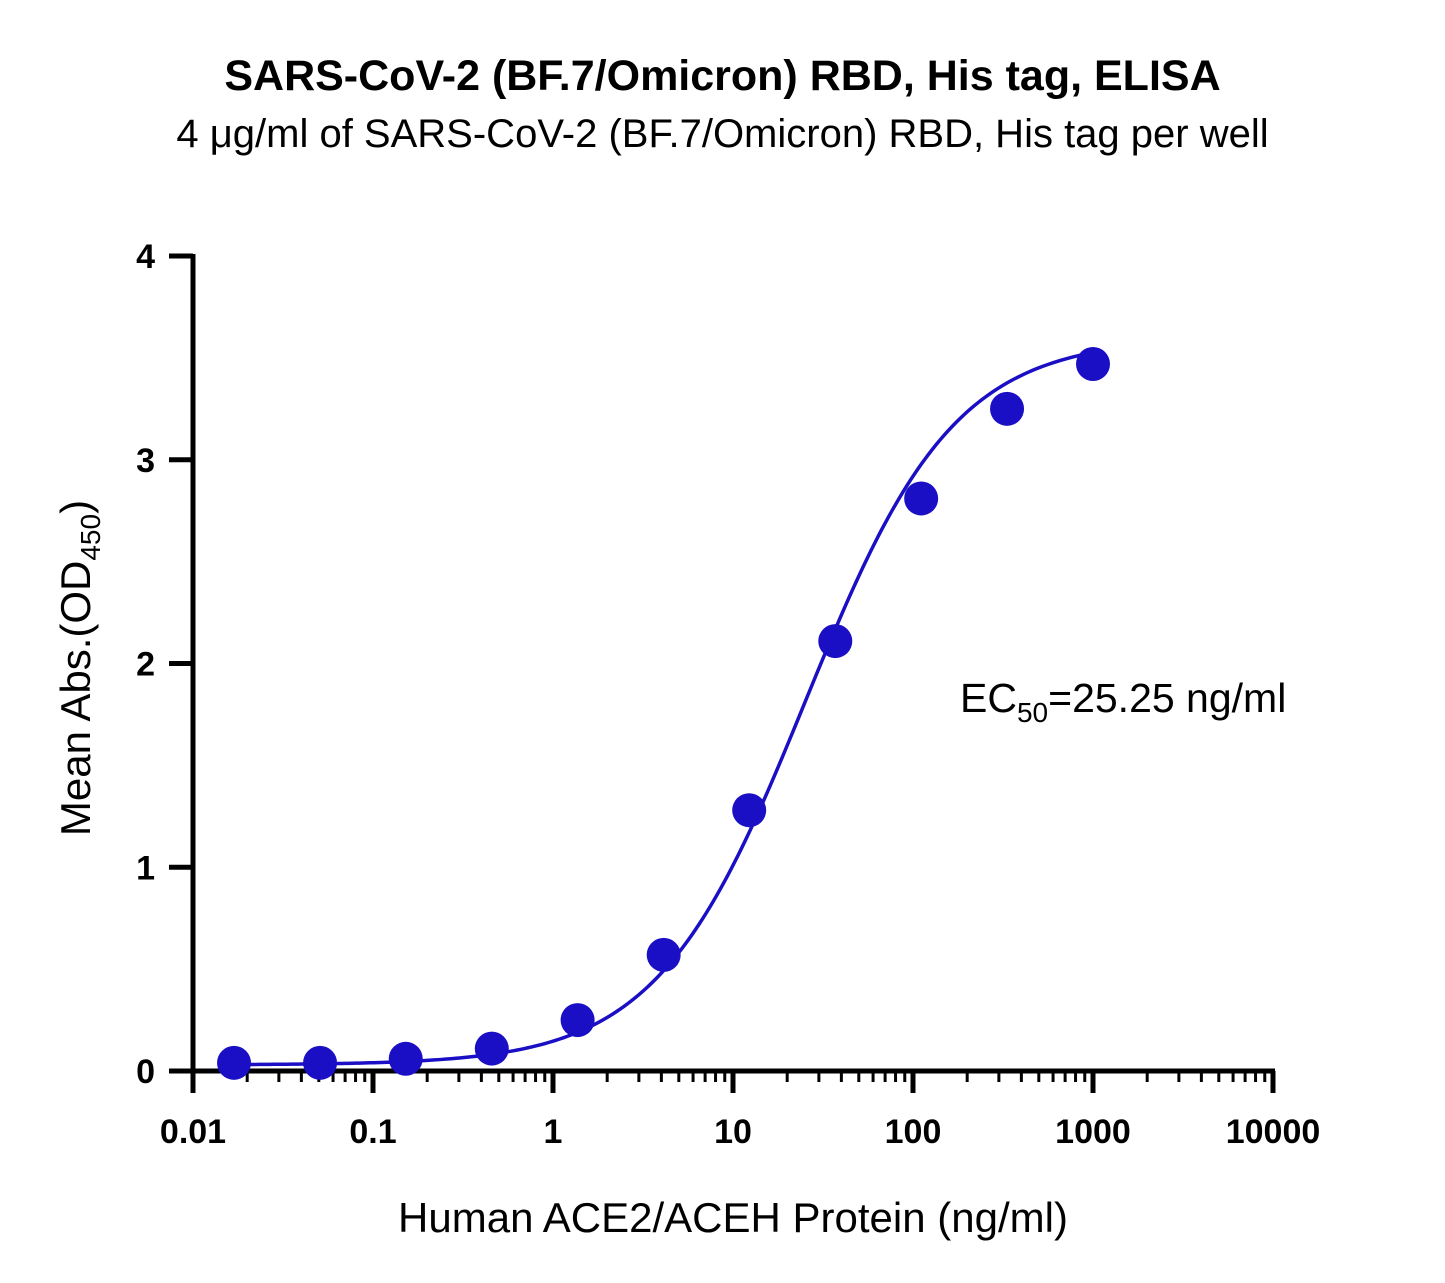  What do you see at coordinates (733, 1132) in the screenshot?
I see `x-tick-label: 10` at bounding box center [733, 1132].